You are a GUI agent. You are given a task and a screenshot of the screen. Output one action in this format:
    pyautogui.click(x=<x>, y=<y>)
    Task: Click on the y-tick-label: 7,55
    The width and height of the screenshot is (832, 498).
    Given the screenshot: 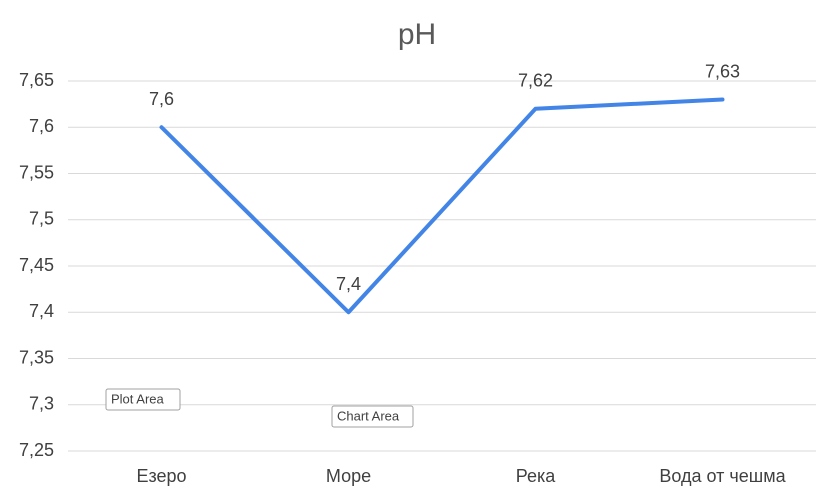 What is the action you would take?
    pyautogui.click(x=36, y=172)
    